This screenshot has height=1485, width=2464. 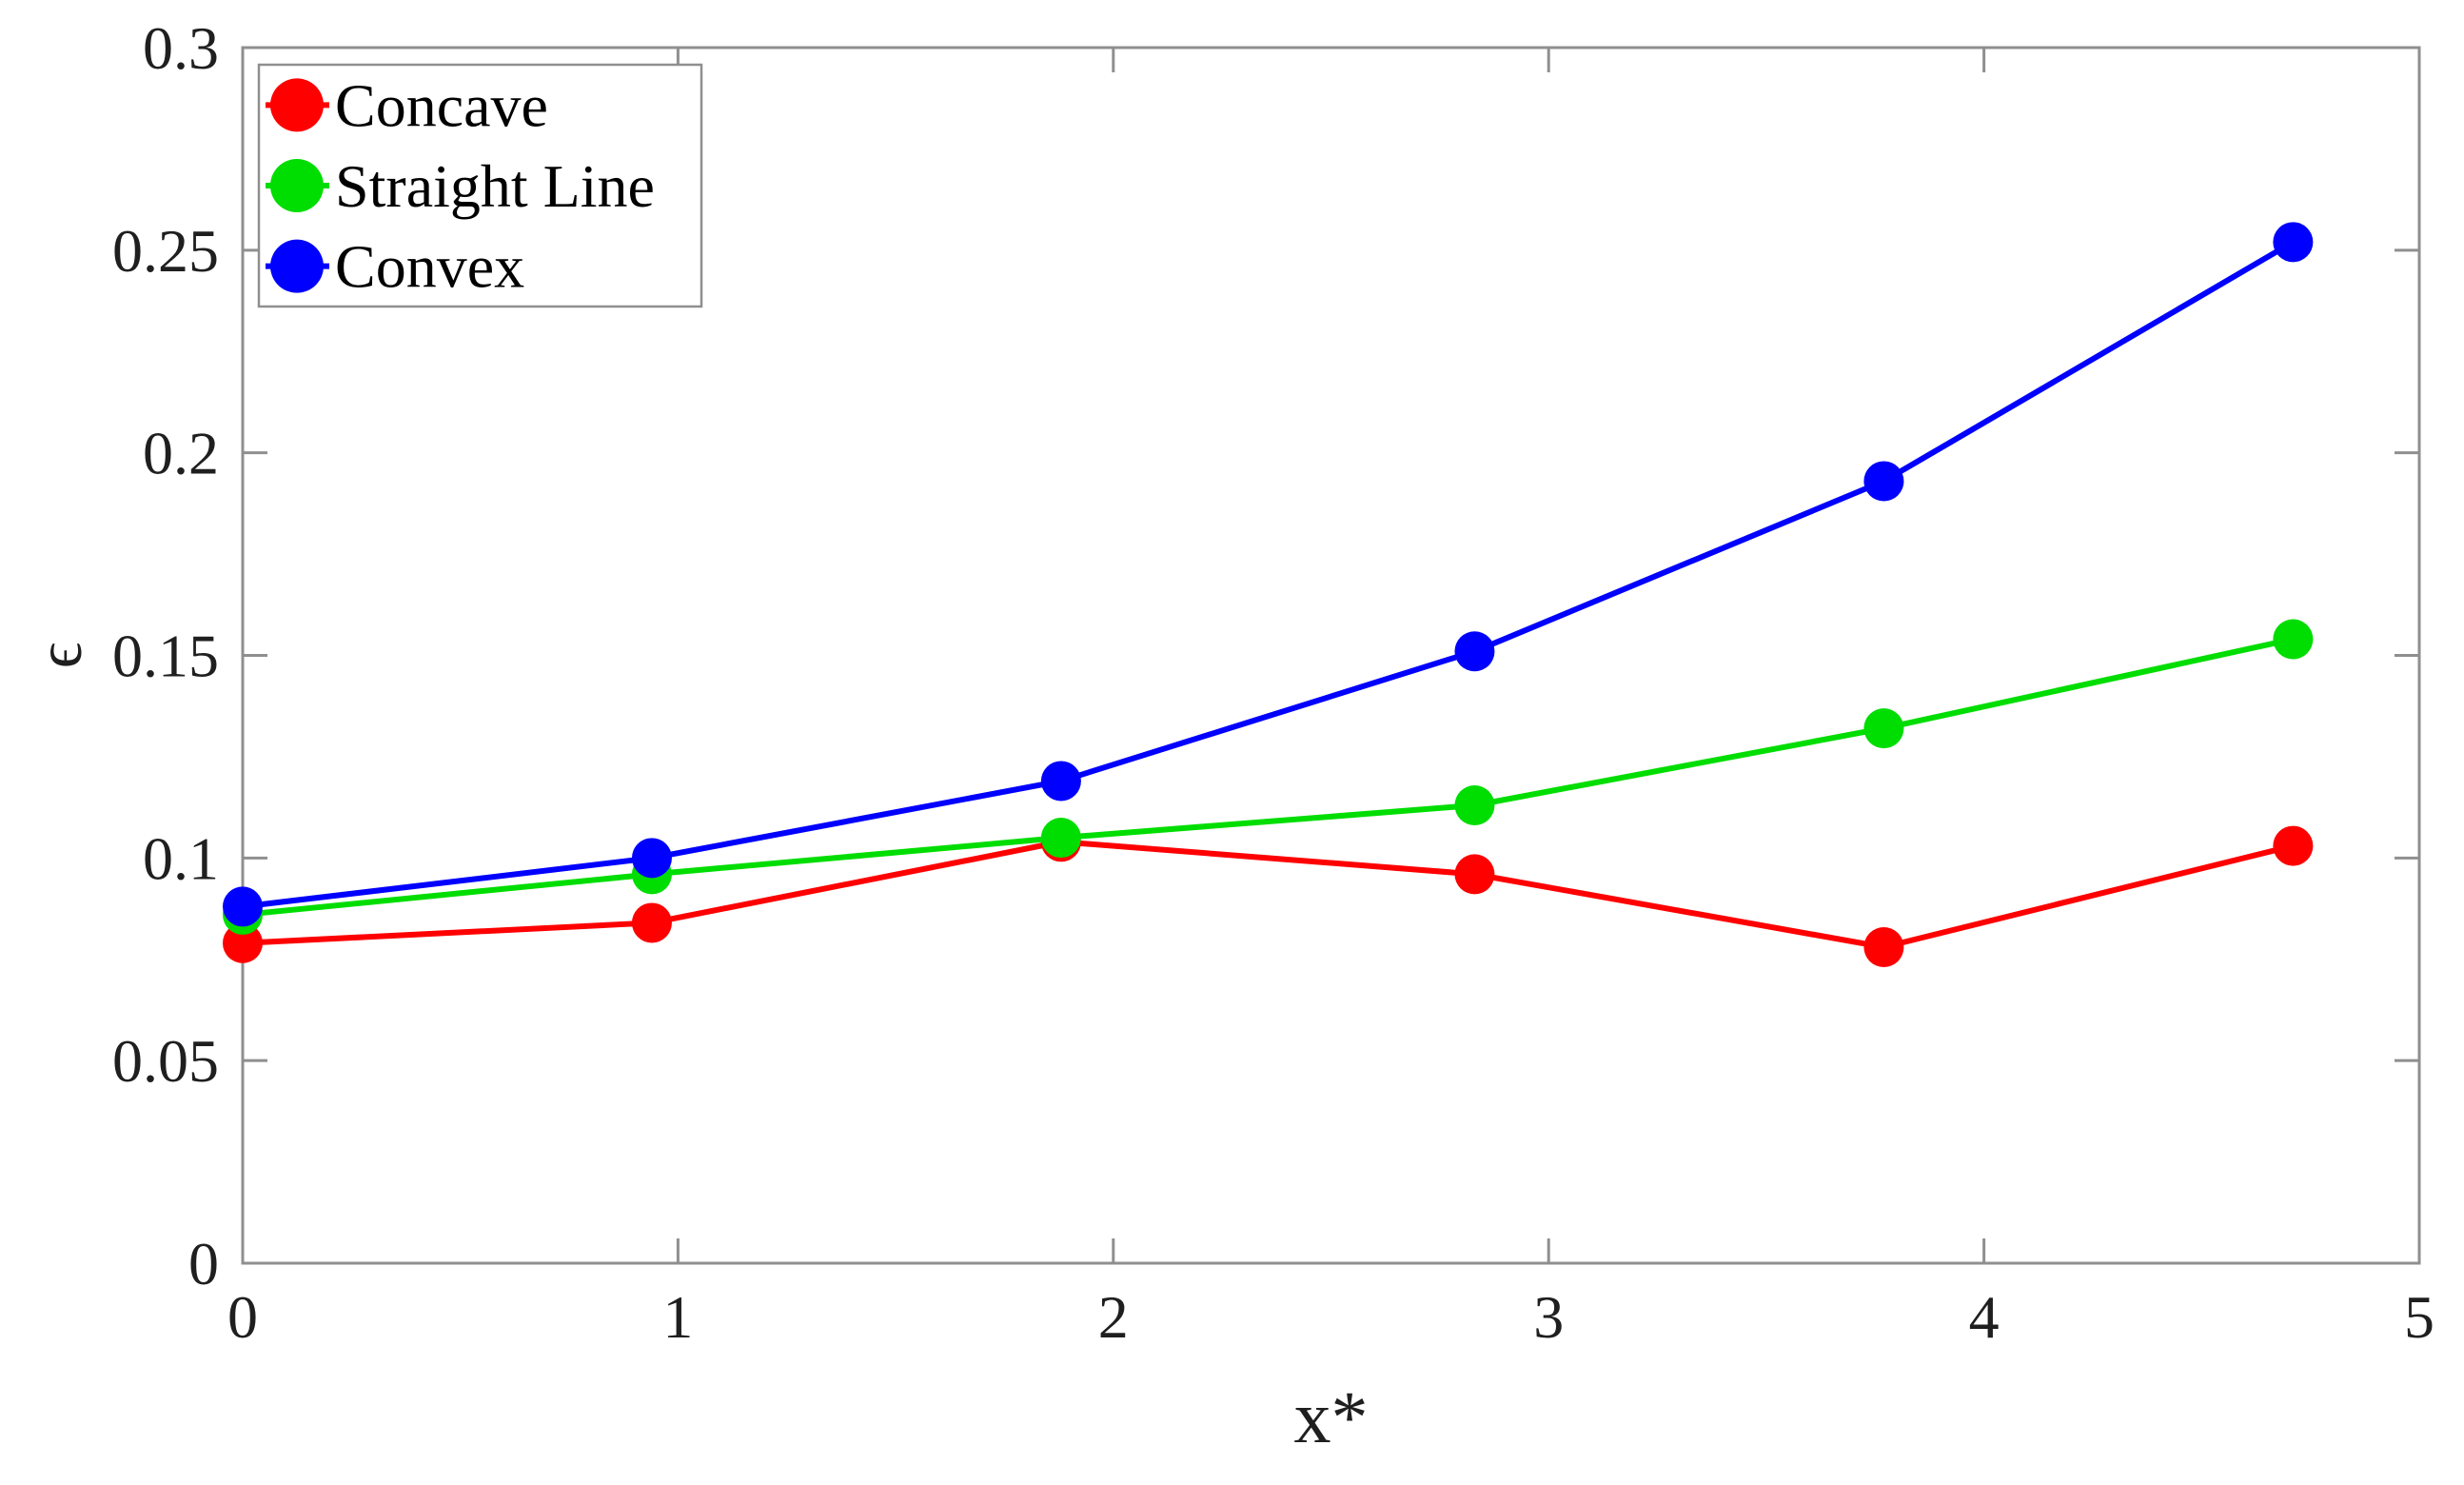 What do you see at coordinates (181, 858) in the screenshot?
I see `y-axis-tick-label: 0.1` at bounding box center [181, 858].